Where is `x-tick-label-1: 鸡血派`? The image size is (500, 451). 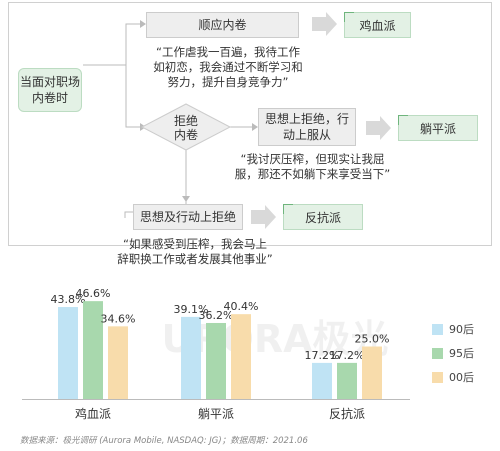
x-tick-label-1: 鸡血派 is located at coordinates (93, 413).